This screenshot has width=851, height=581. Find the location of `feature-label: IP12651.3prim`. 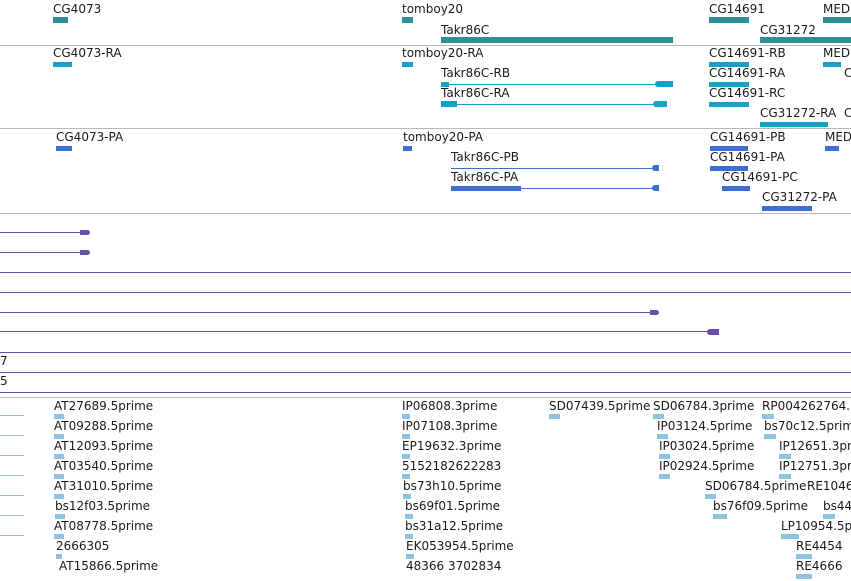

feature-label: IP12651.3prim is located at coordinates (815, 446).